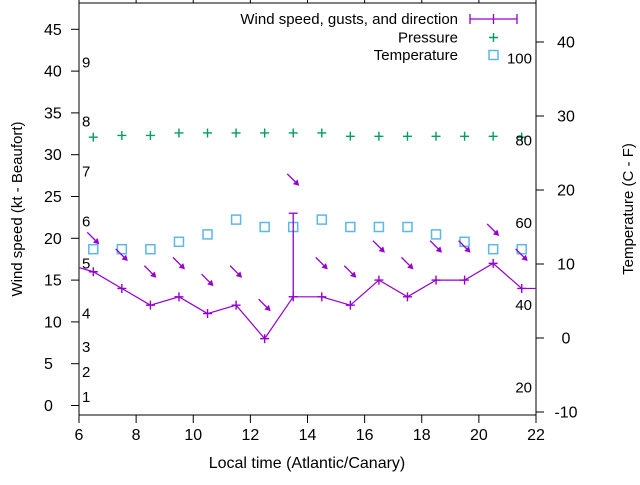  Describe the element at coordinates (493, 37) in the screenshot. I see `legend-plus-sample` at that location.